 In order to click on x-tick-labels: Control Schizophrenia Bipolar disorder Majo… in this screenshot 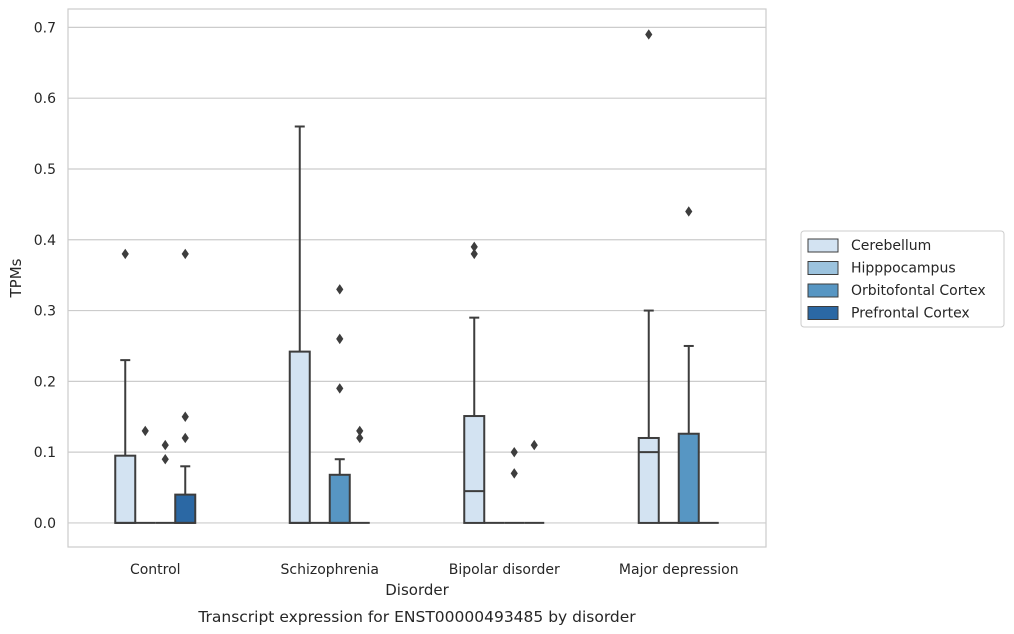, I will do `click(434, 570)`.